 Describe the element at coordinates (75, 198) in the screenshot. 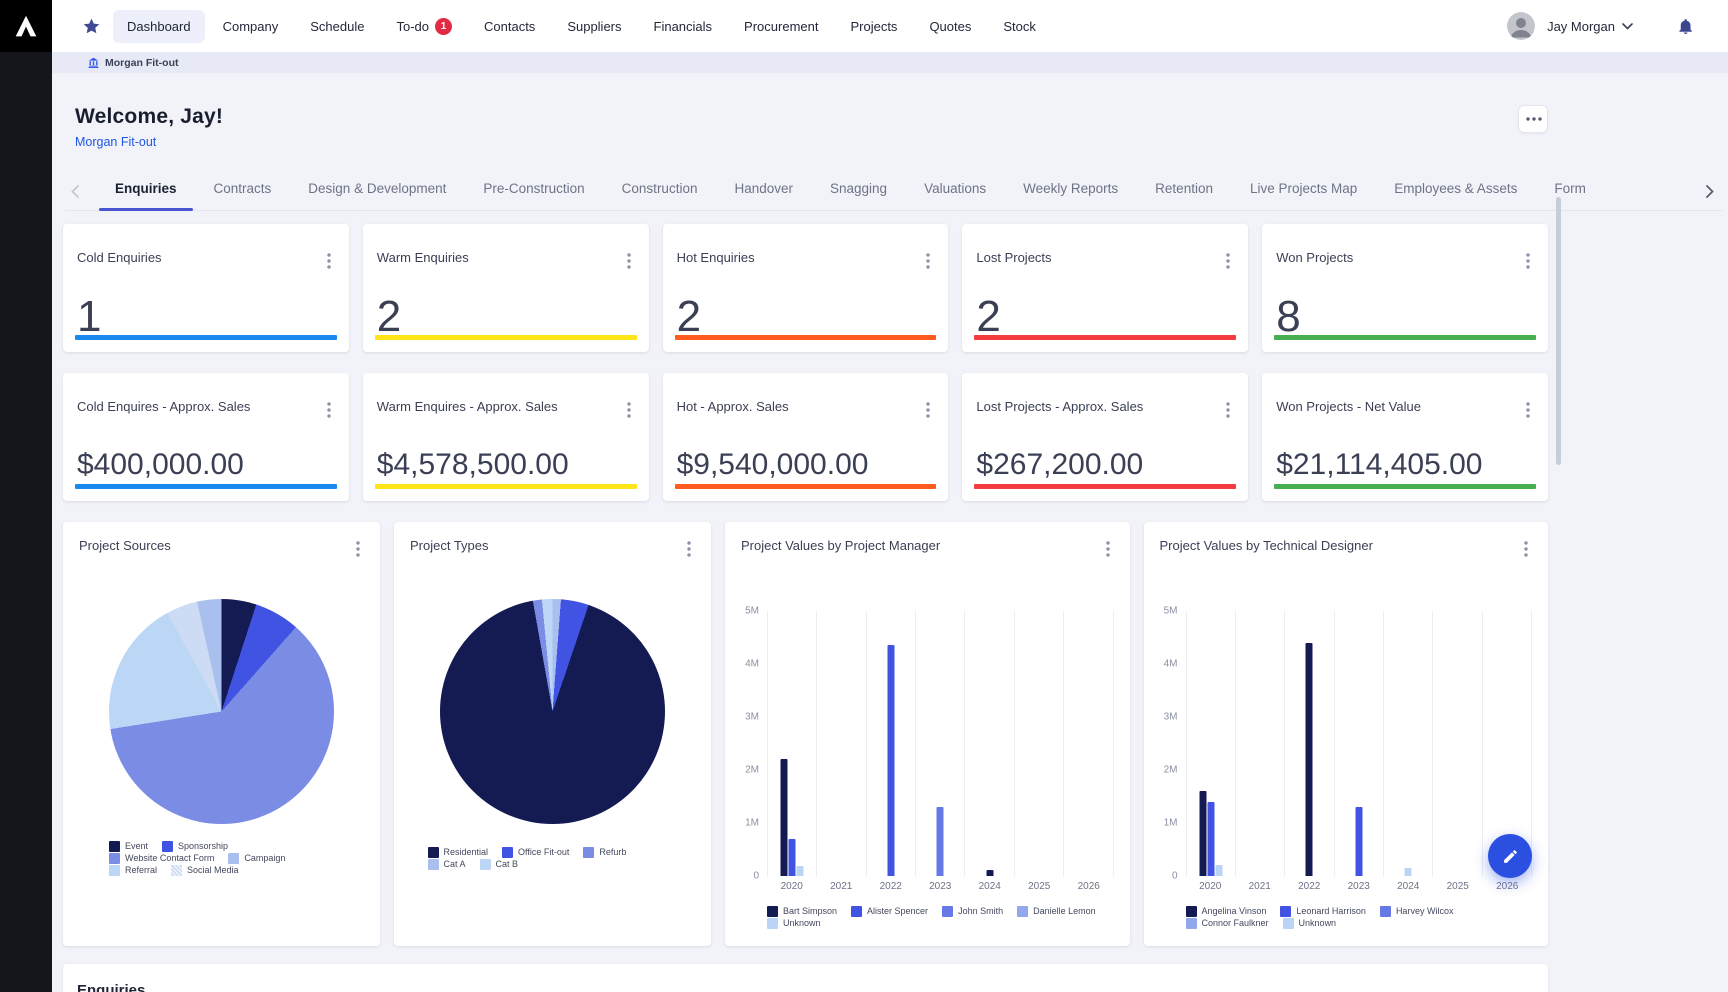

I see `tabs-scroll-left-button` at that location.